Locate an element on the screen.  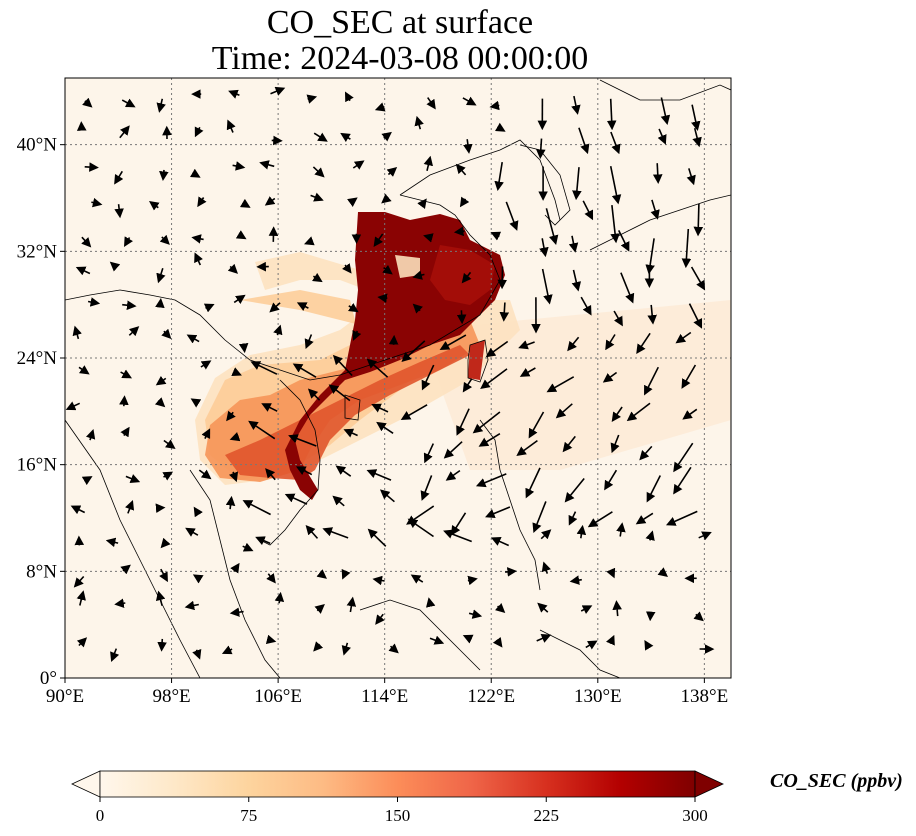
lon-tick-label: 90°E is located at coordinates (65, 696).